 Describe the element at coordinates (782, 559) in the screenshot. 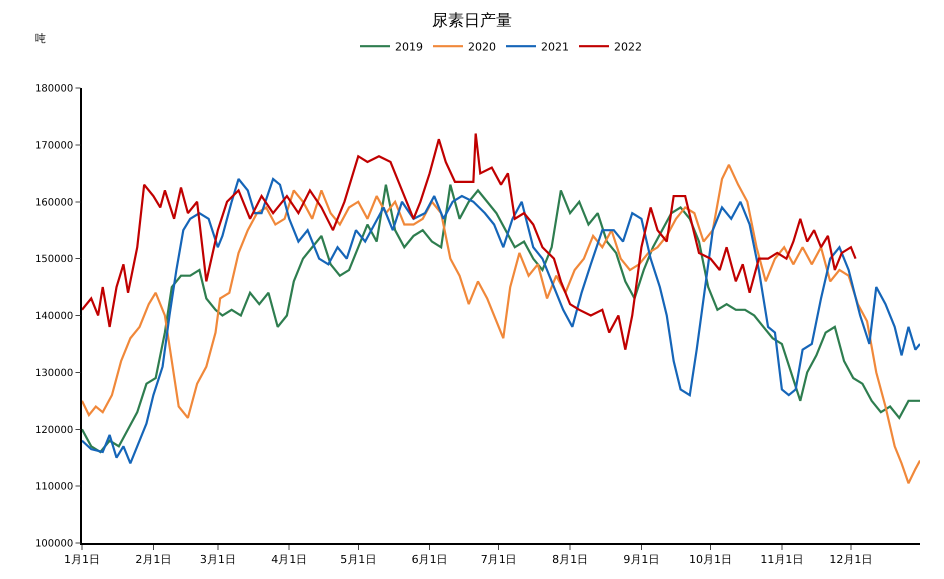

I see `x-tick-label: 11月1日` at that location.